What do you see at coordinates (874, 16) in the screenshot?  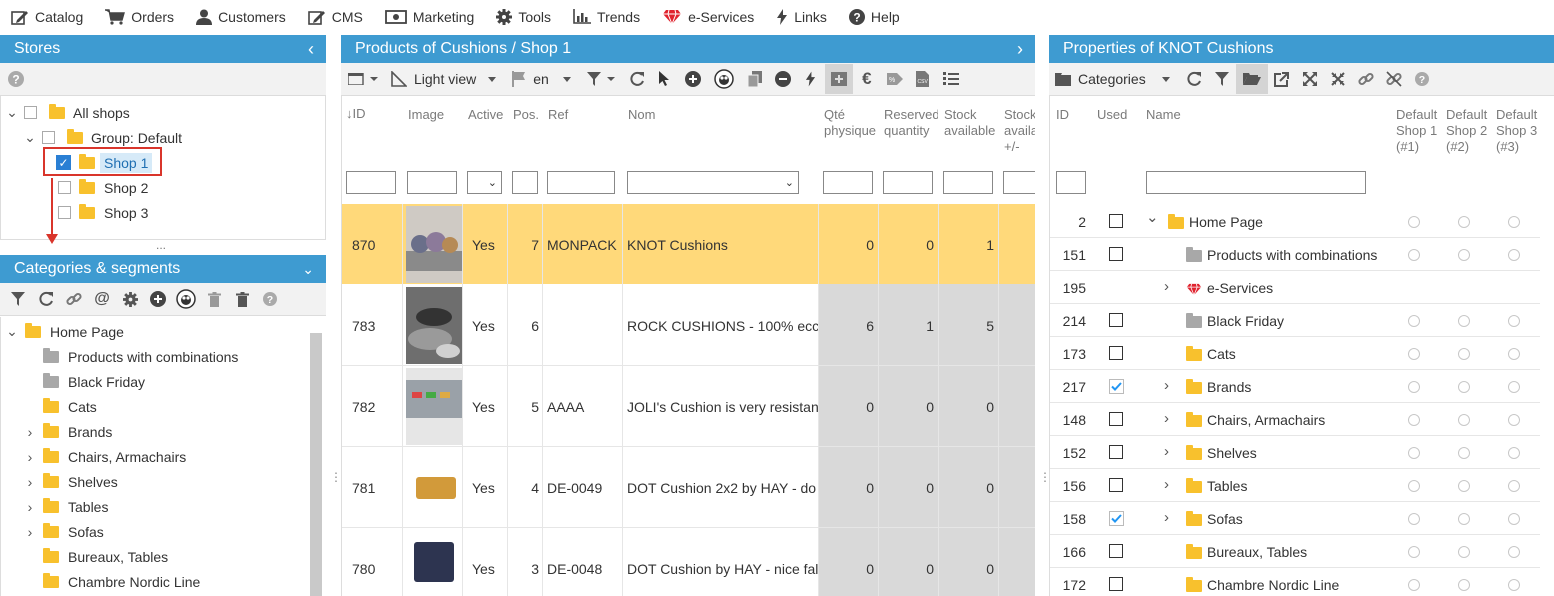 I see `menu-help: ? Help` at bounding box center [874, 16].